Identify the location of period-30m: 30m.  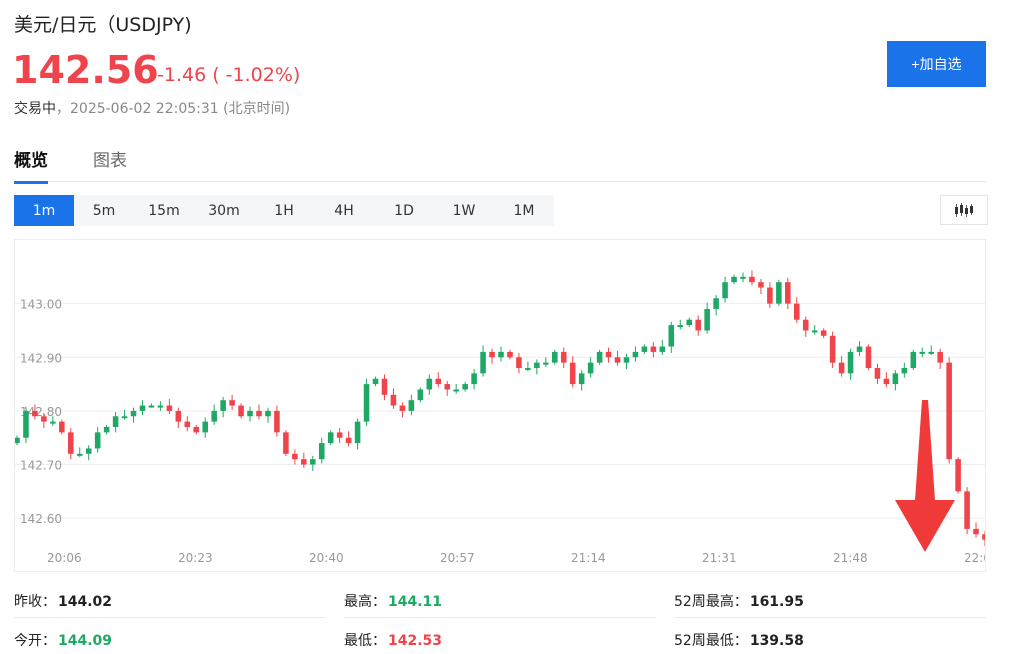
(224, 210).